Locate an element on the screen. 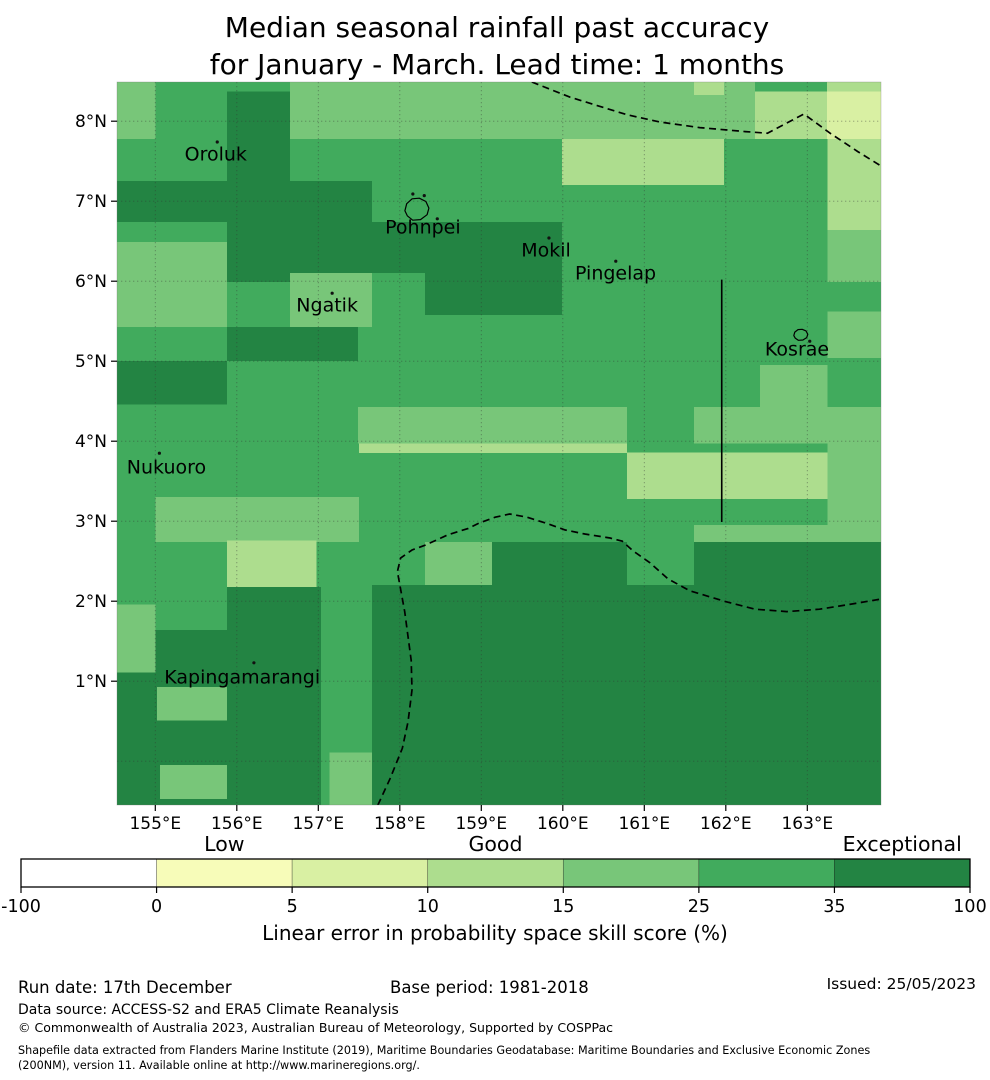  x-axis-tick-label: 157°E is located at coordinates (318, 824).